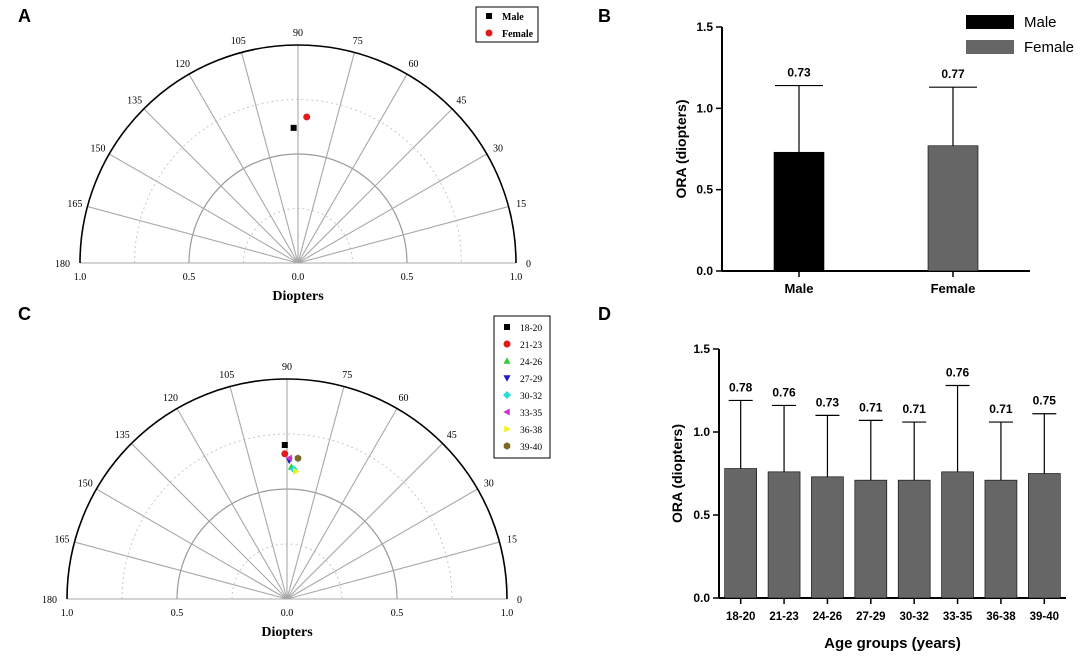 The image size is (1084, 659). I want to click on panel-c-legend-label: 39-40, so click(531, 448).